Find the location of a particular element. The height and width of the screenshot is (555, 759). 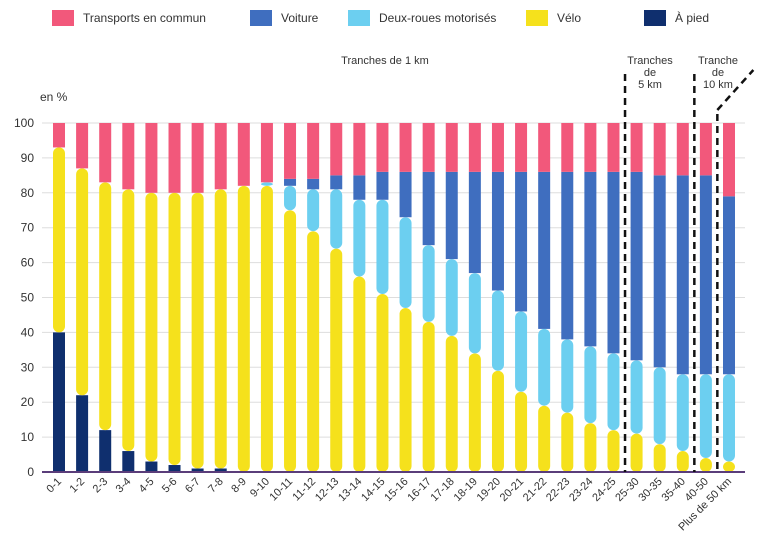

legend-label: À pied is located at coordinates (692, 18).